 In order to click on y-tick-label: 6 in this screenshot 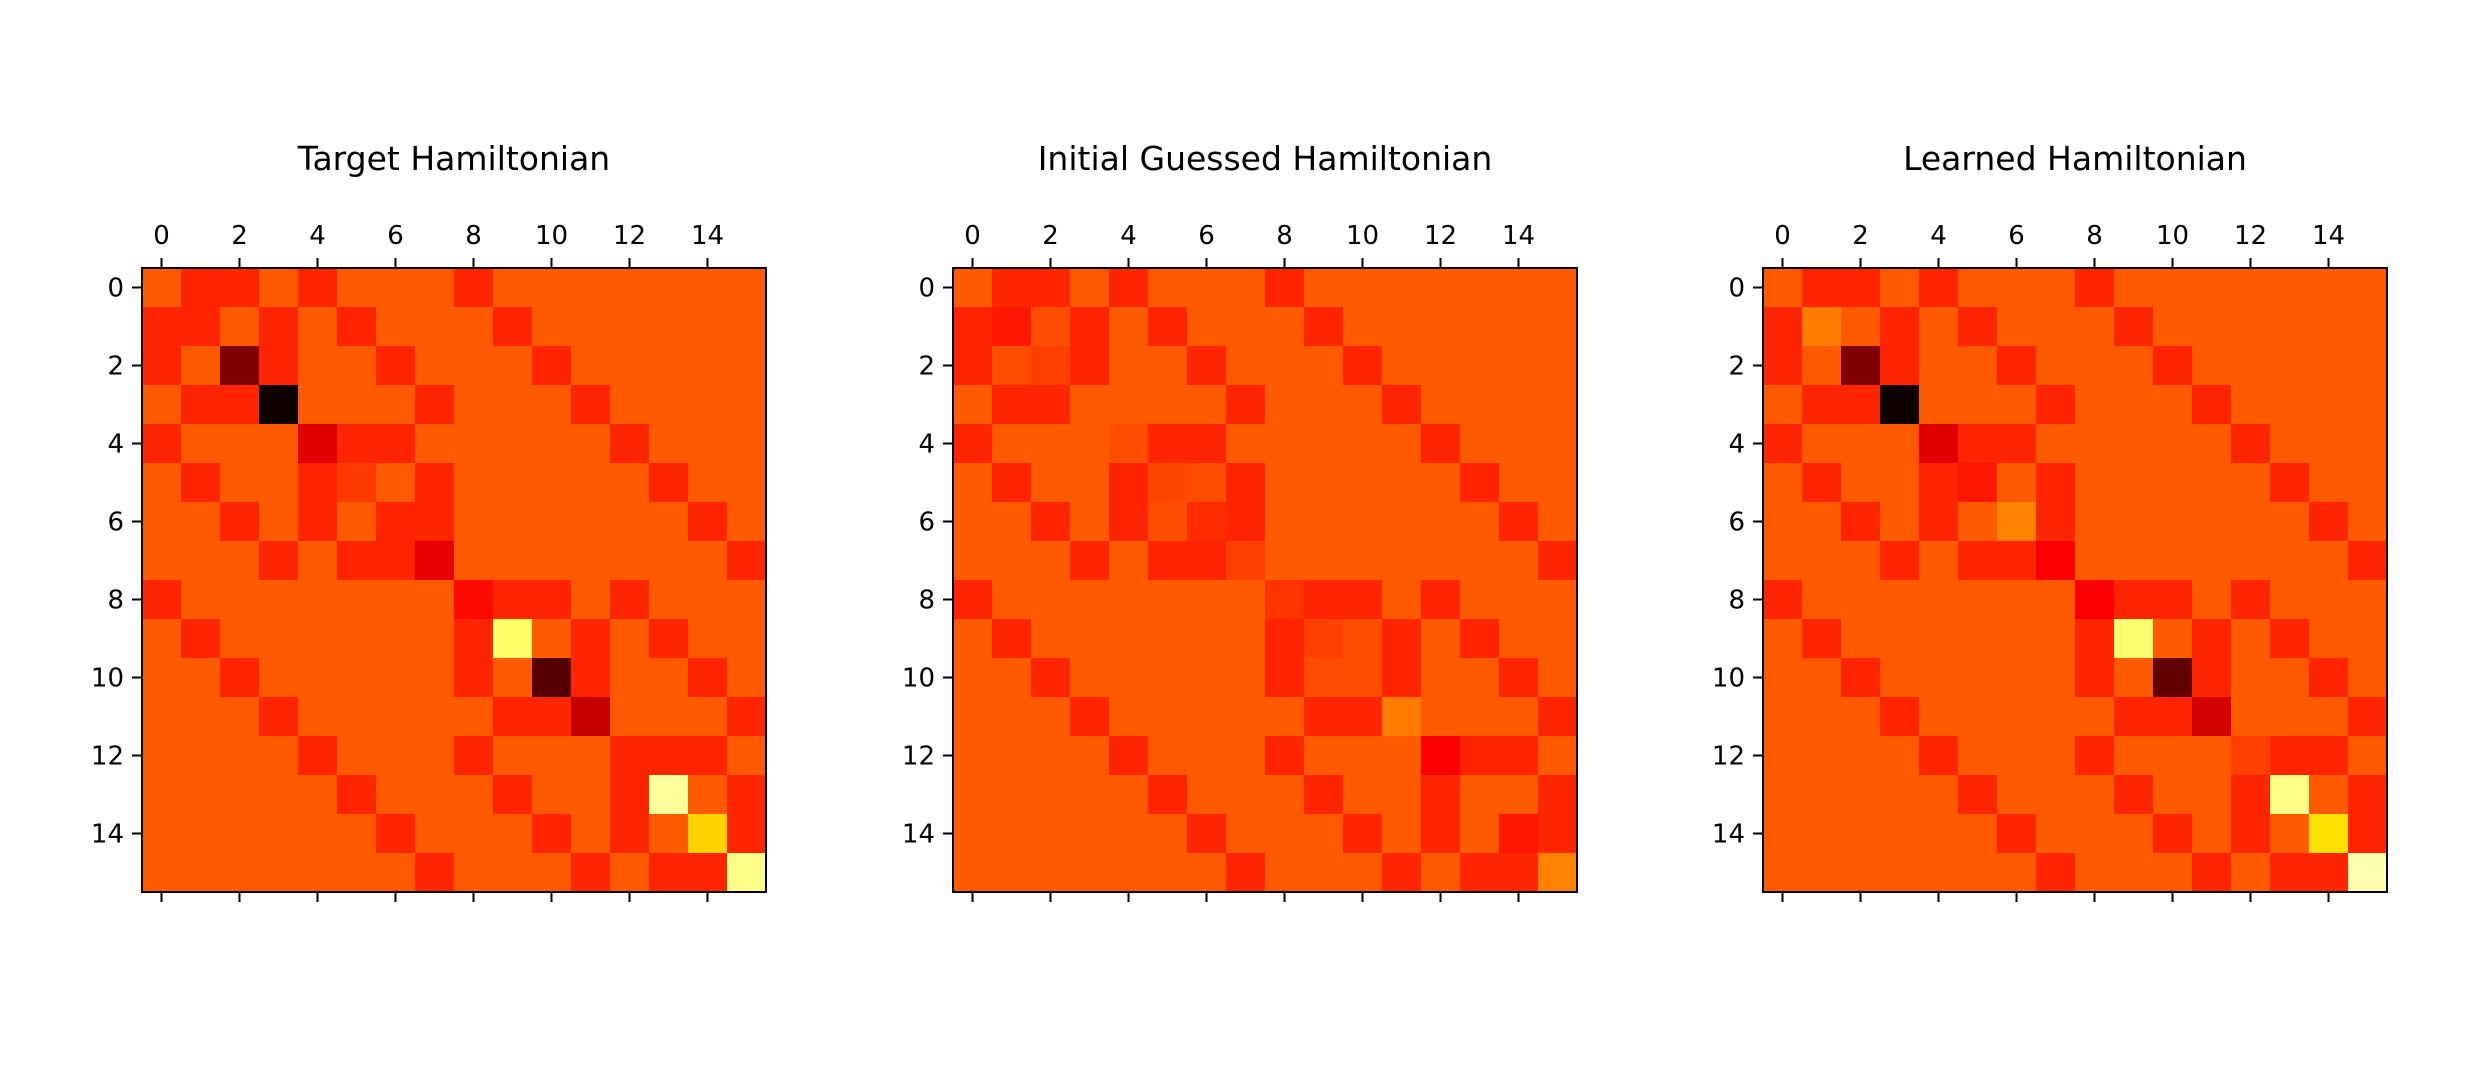, I will do `click(926, 523)`.